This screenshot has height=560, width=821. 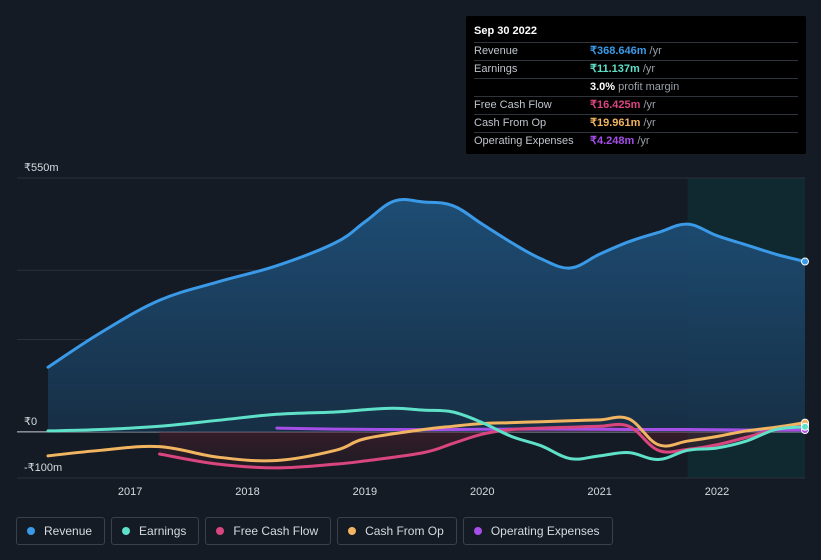 I want to click on tooltip-label: Free Cash Flow, so click(x=513, y=105).